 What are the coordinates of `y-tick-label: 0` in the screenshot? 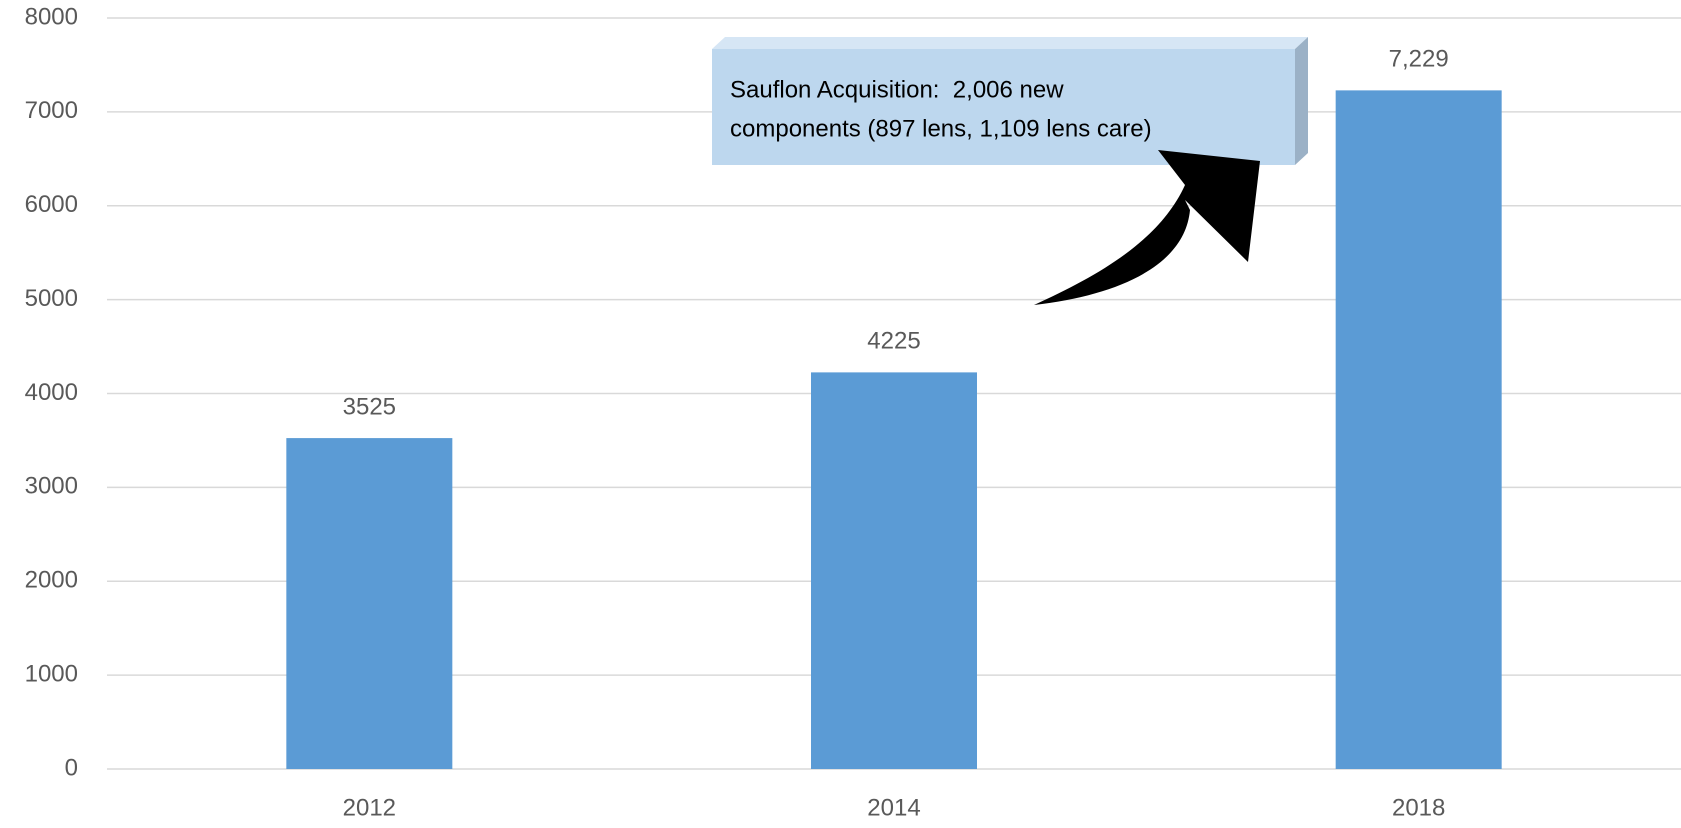 It's located at (71, 767).